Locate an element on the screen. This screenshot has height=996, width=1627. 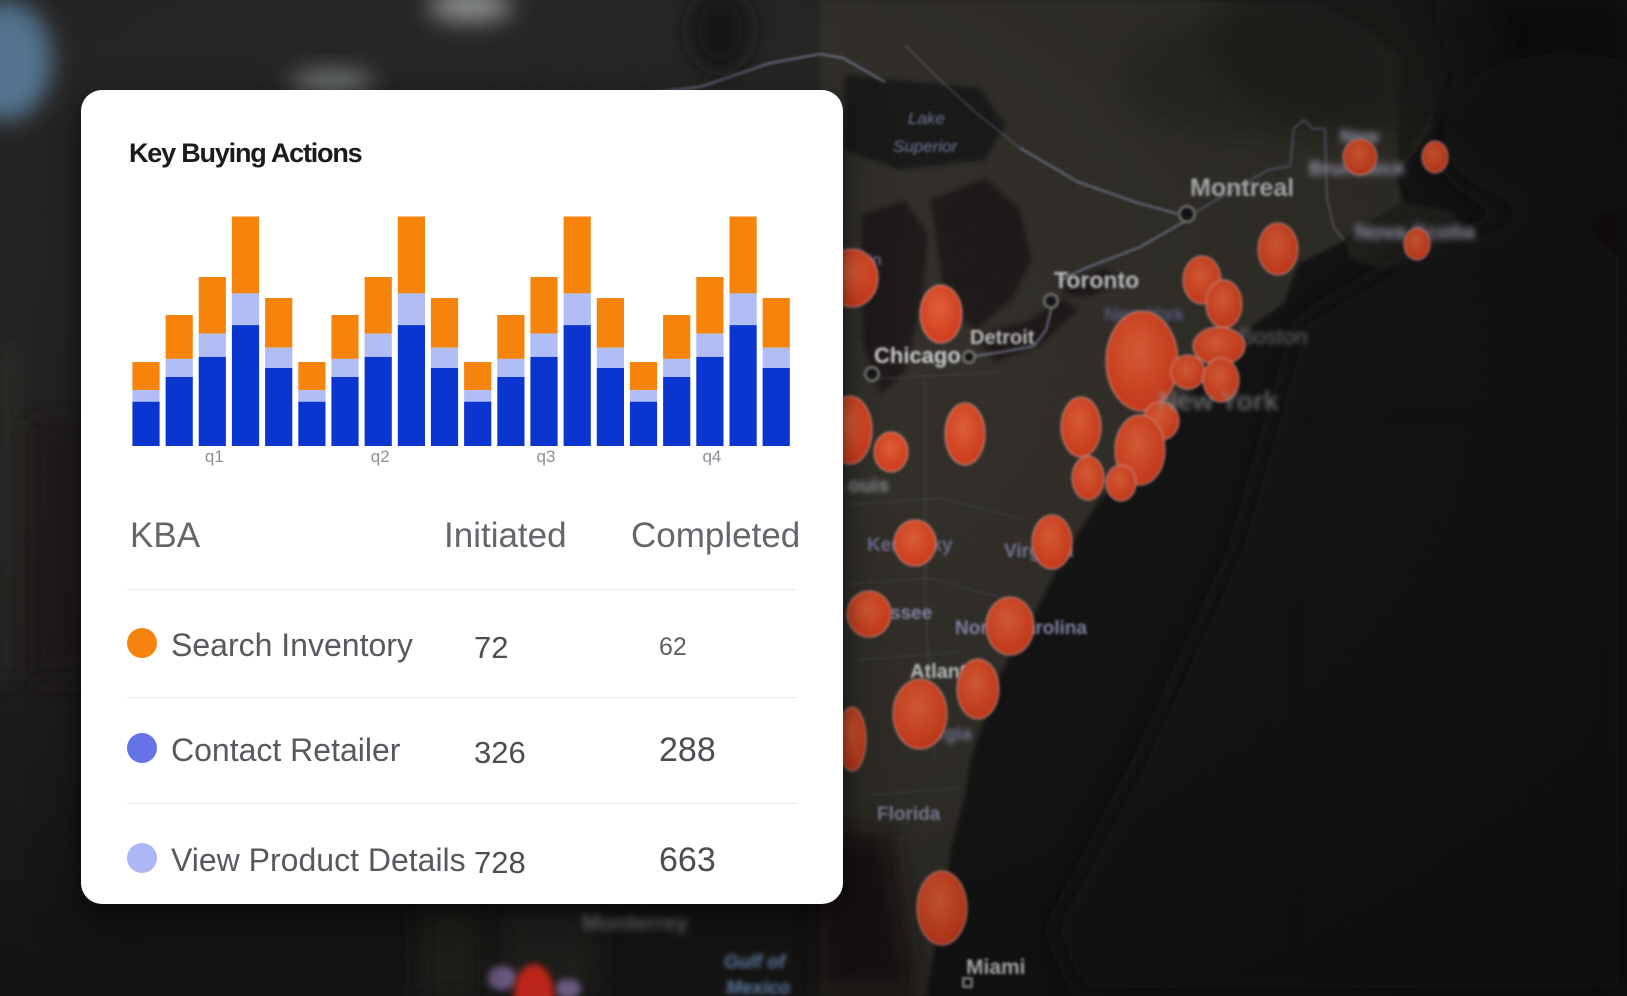
svg-text: q3 is located at coordinates (546, 456).